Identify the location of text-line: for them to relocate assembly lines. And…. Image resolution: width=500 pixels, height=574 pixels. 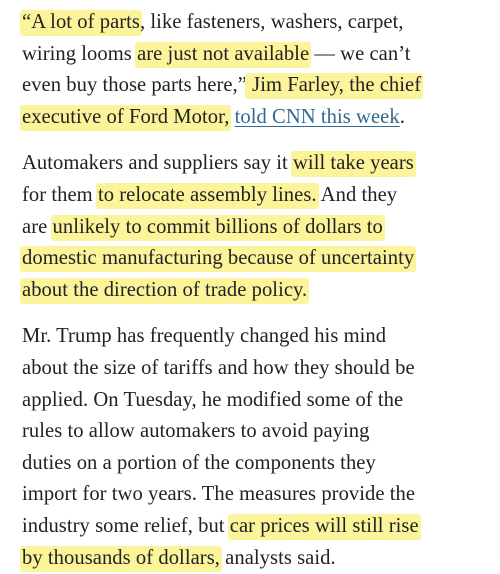
(257, 196).